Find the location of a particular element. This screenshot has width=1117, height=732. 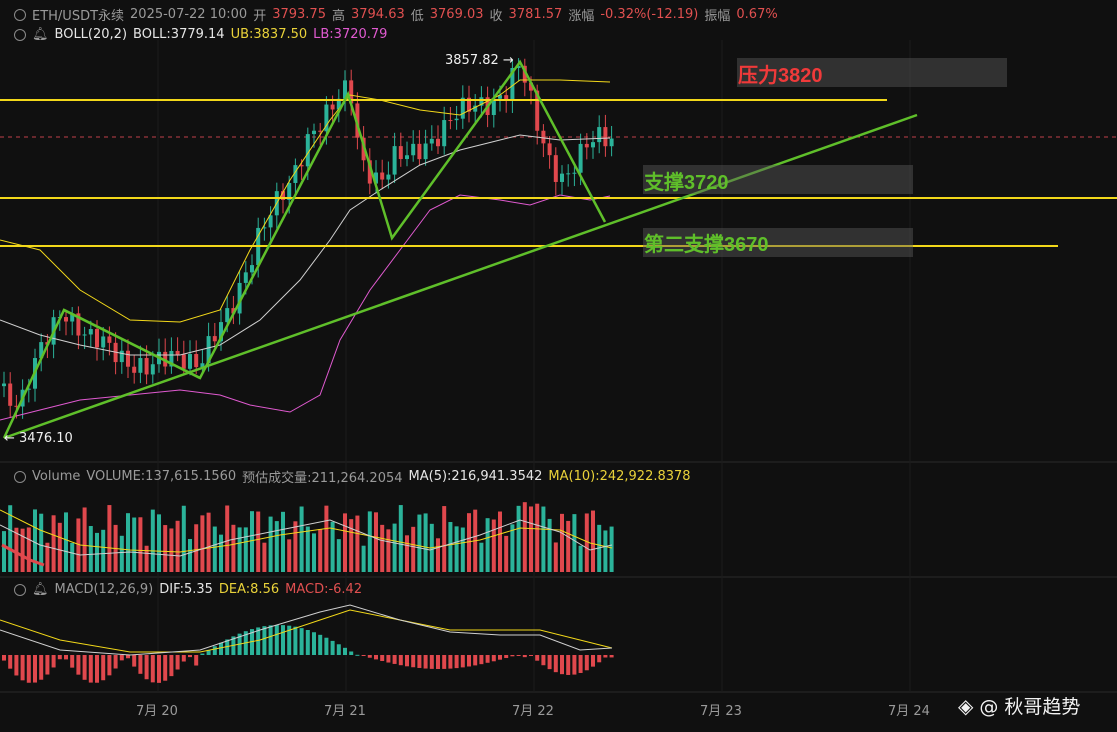

resistance-box is located at coordinates (872, 72).